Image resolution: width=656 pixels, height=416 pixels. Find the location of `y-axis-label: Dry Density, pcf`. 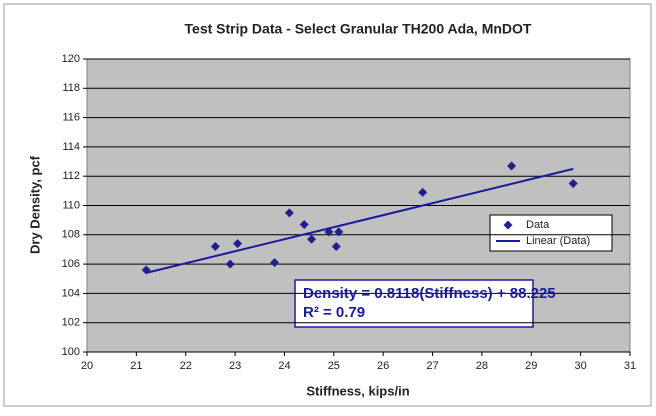

y-axis-label: Dry Density, pcf is located at coordinates (34, 204).